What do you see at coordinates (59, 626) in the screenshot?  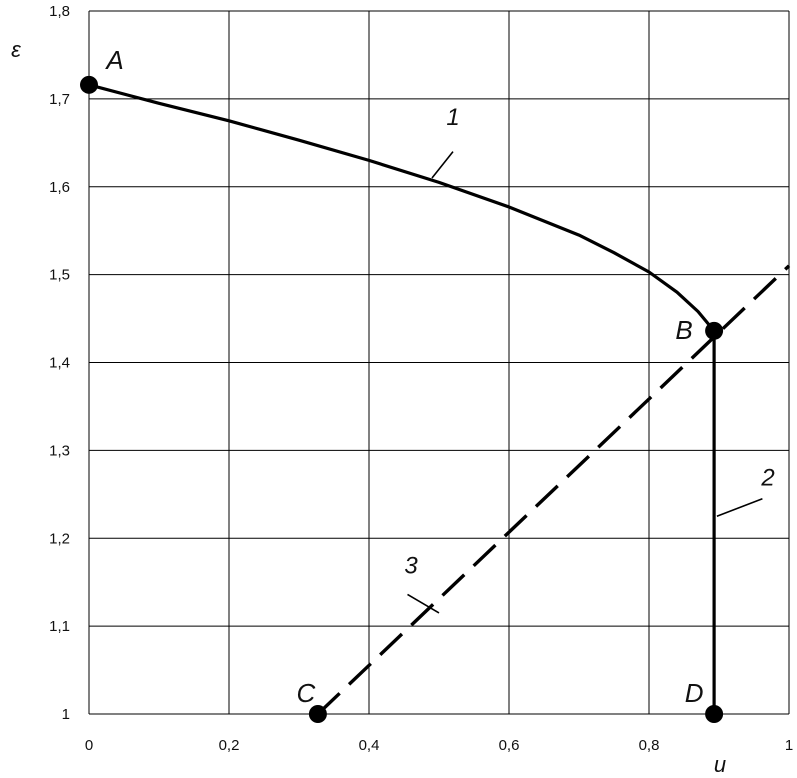 I see `y-tick-label: 1,1` at bounding box center [59, 626].